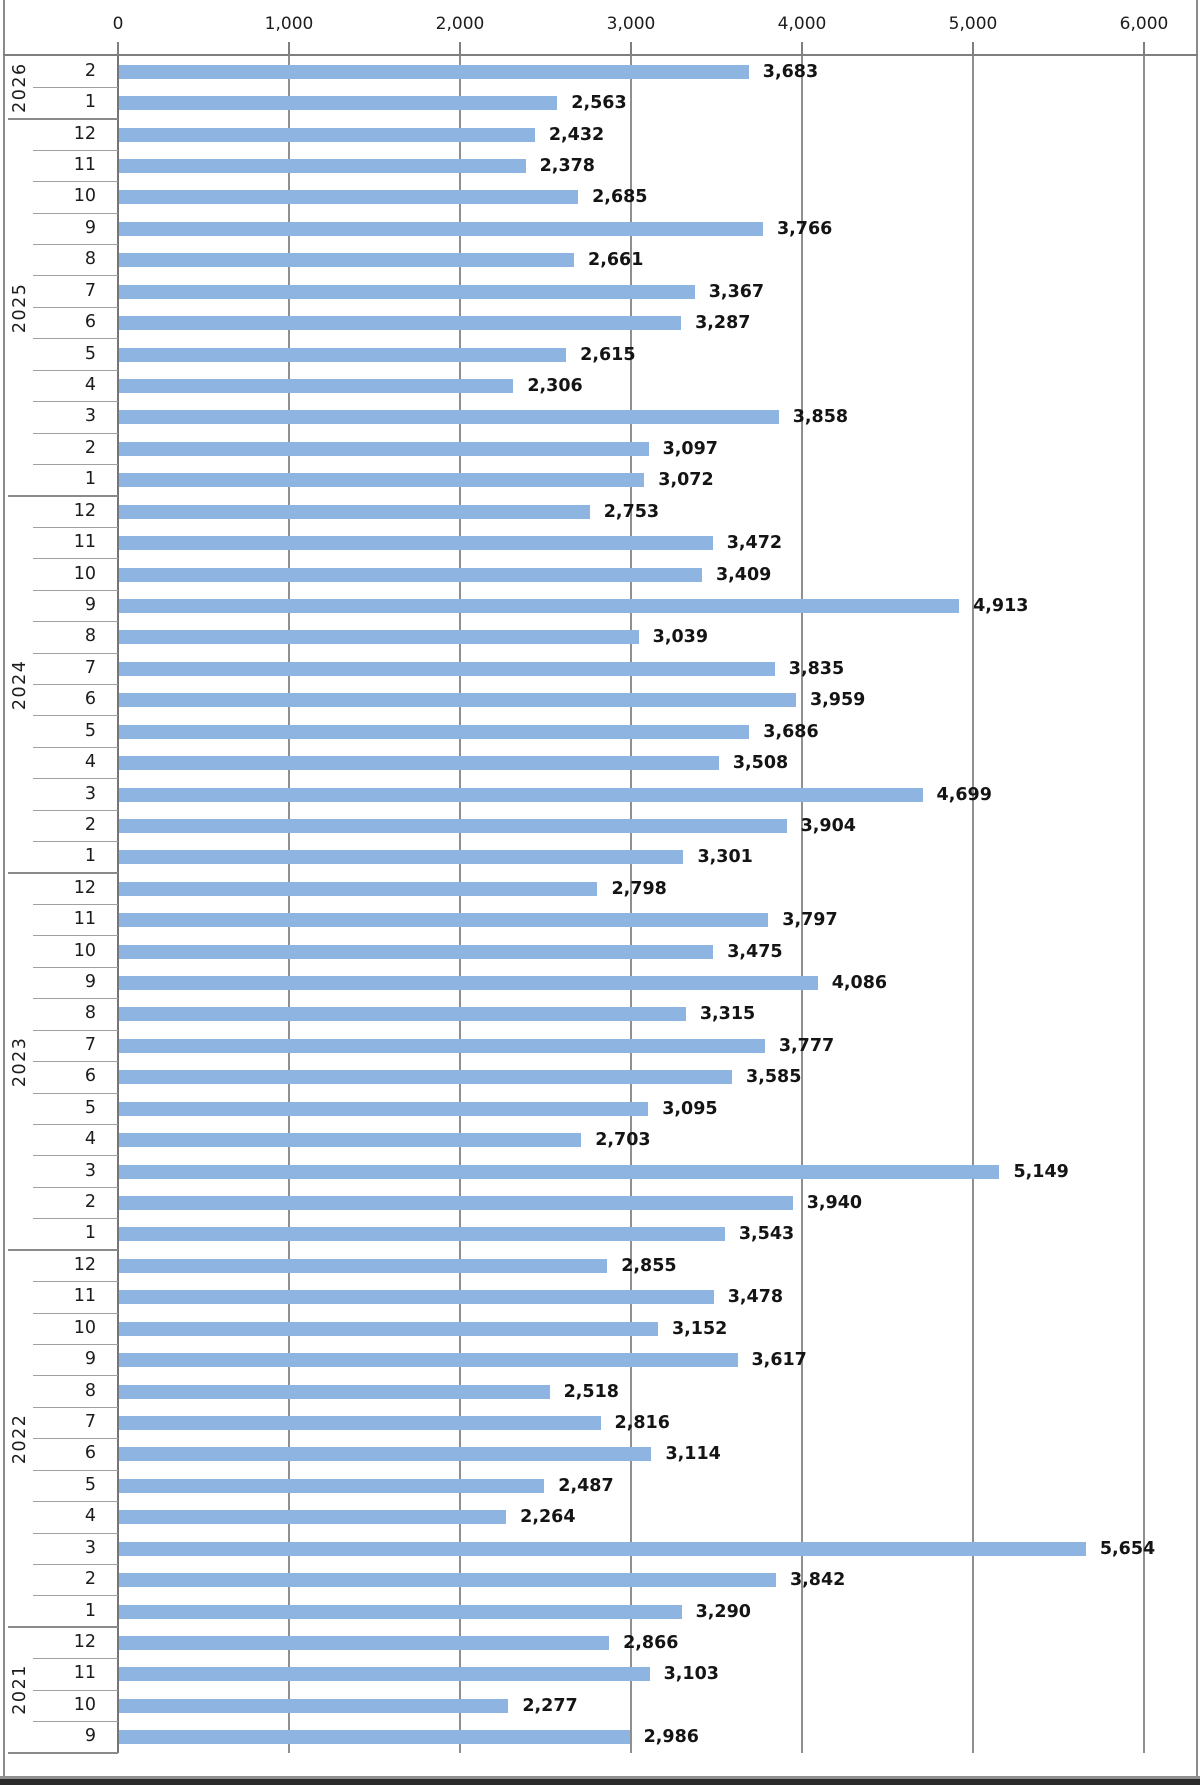 The image size is (1200, 1785). Describe the element at coordinates (586, 1485) in the screenshot. I see `data-value-label: 2,487` at that location.